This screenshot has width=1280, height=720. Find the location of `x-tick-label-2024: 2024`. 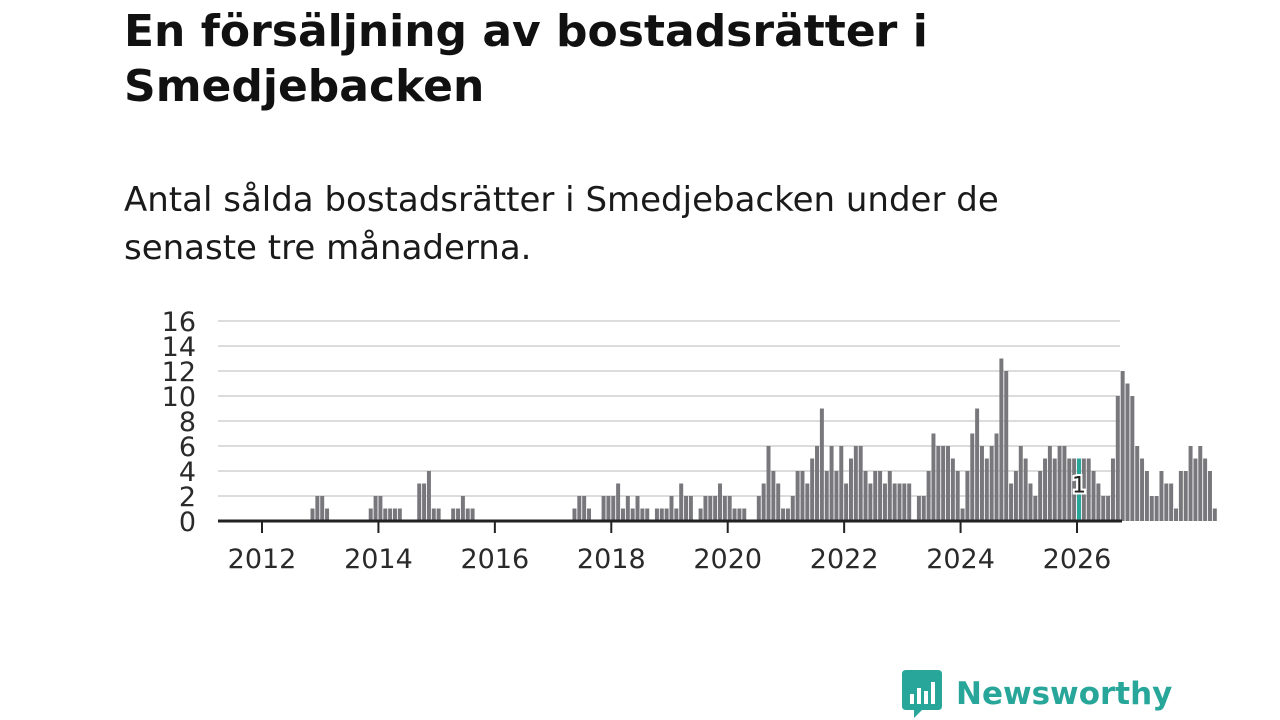

x-tick-label-2024: 2024 is located at coordinates (960, 559).